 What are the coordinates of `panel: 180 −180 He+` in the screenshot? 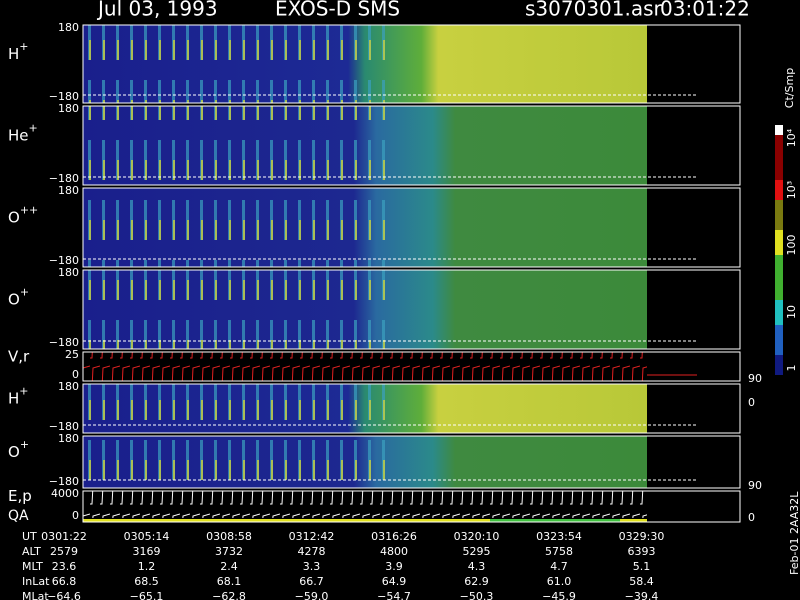 It's located at (374, 144).